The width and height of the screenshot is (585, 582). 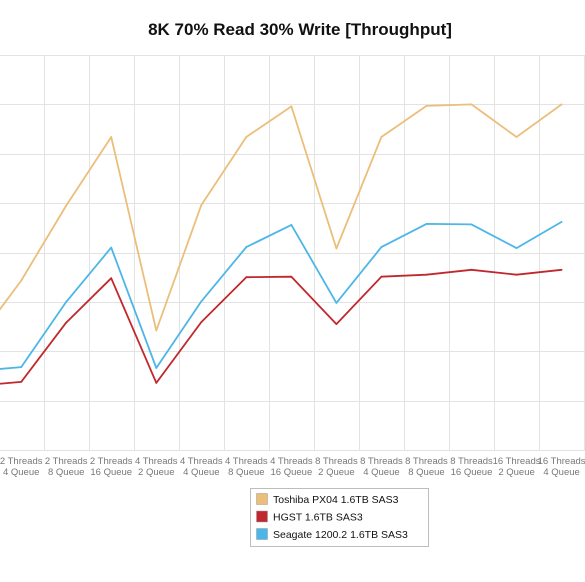 I want to click on legend-label: HGST 1.6TB SAS3, so click(x=318, y=518).